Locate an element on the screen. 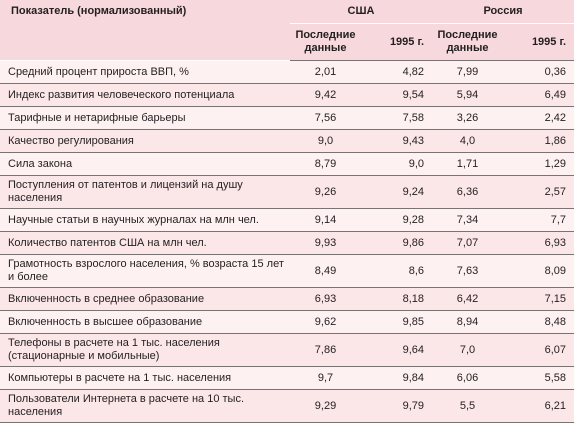  usa-latest-value: 9,42 is located at coordinates (325, 95).